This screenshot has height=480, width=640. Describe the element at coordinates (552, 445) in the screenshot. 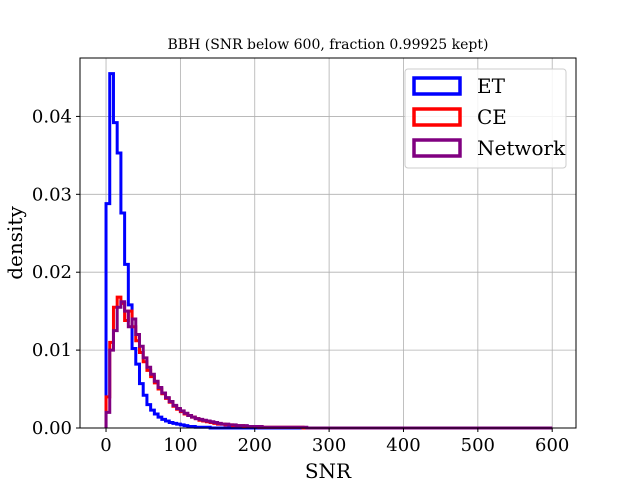

I see `x-tick-label-6: 600` at that location.